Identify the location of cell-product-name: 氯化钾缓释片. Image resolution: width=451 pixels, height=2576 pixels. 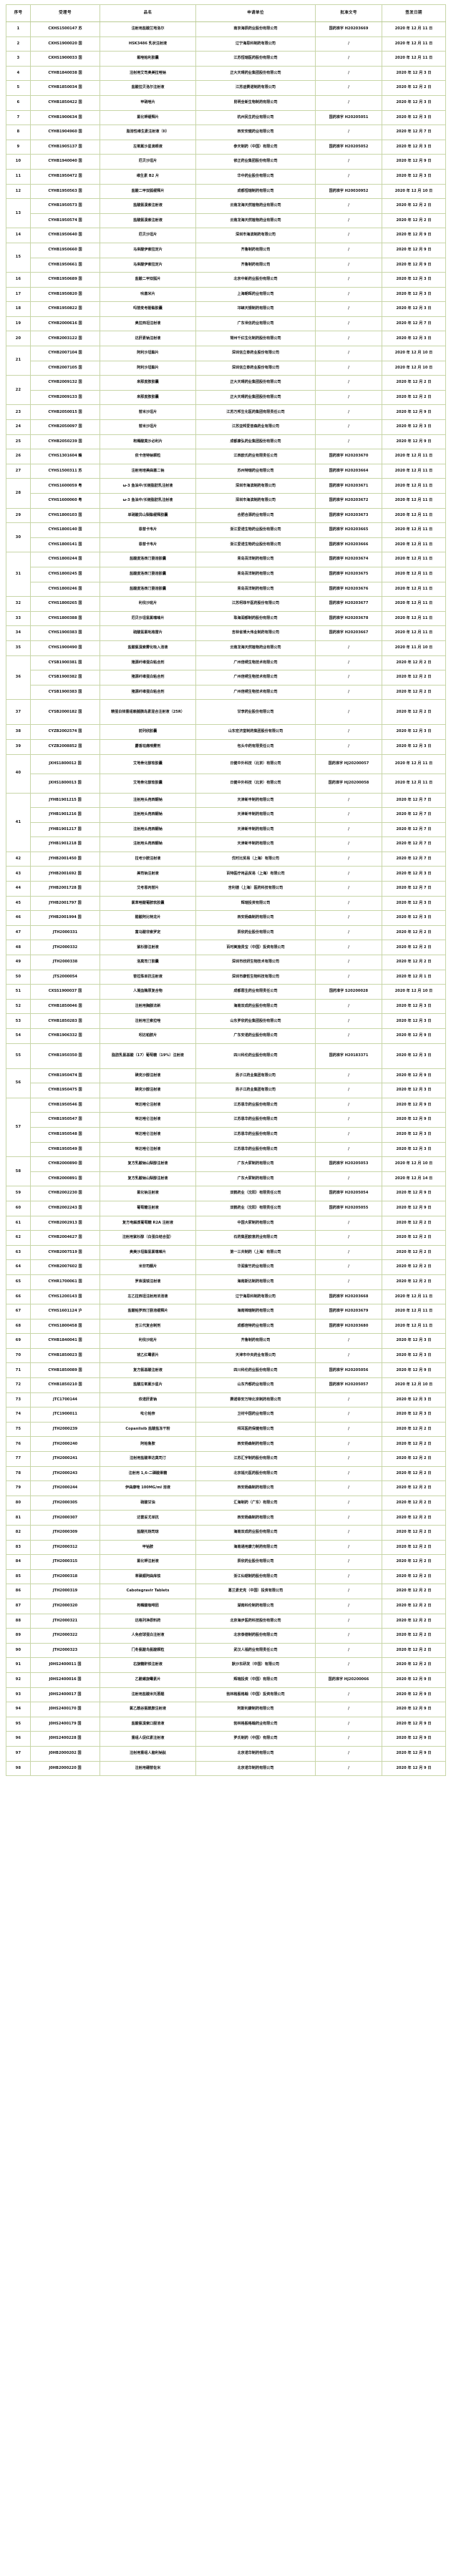
(148, 117).